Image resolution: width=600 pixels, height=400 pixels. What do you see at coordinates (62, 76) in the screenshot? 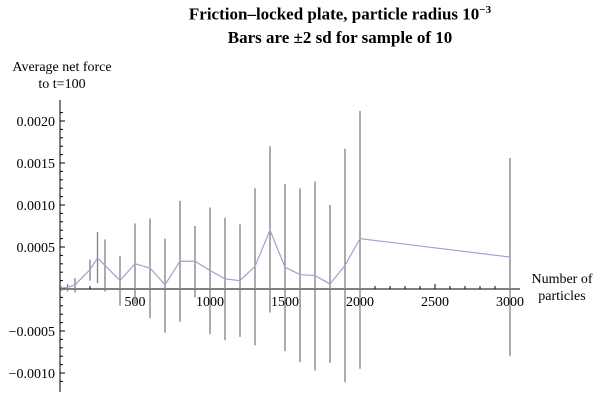
I see `y-axis-label: Average net force to t=100` at bounding box center [62, 76].